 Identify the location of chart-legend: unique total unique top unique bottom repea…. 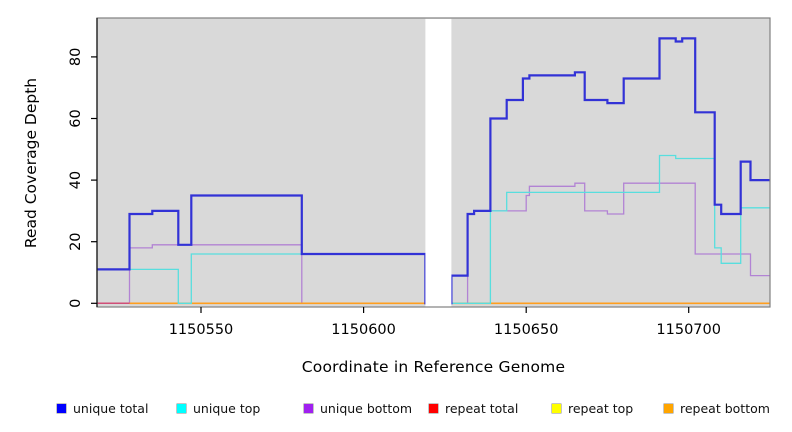
(396, 410).